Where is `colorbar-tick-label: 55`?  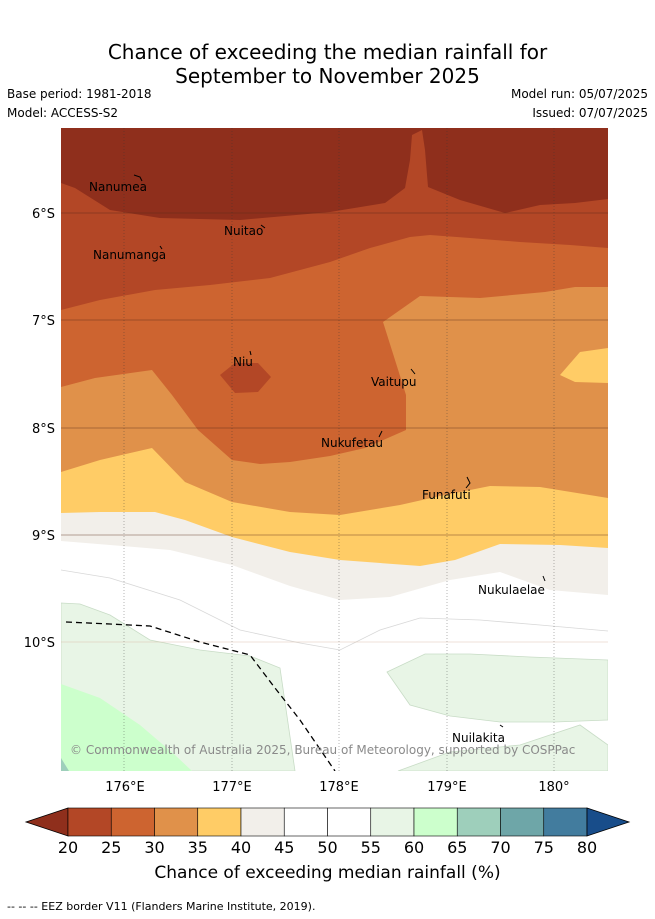
colorbar-tick-label: 55 is located at coordinates (371, 847).